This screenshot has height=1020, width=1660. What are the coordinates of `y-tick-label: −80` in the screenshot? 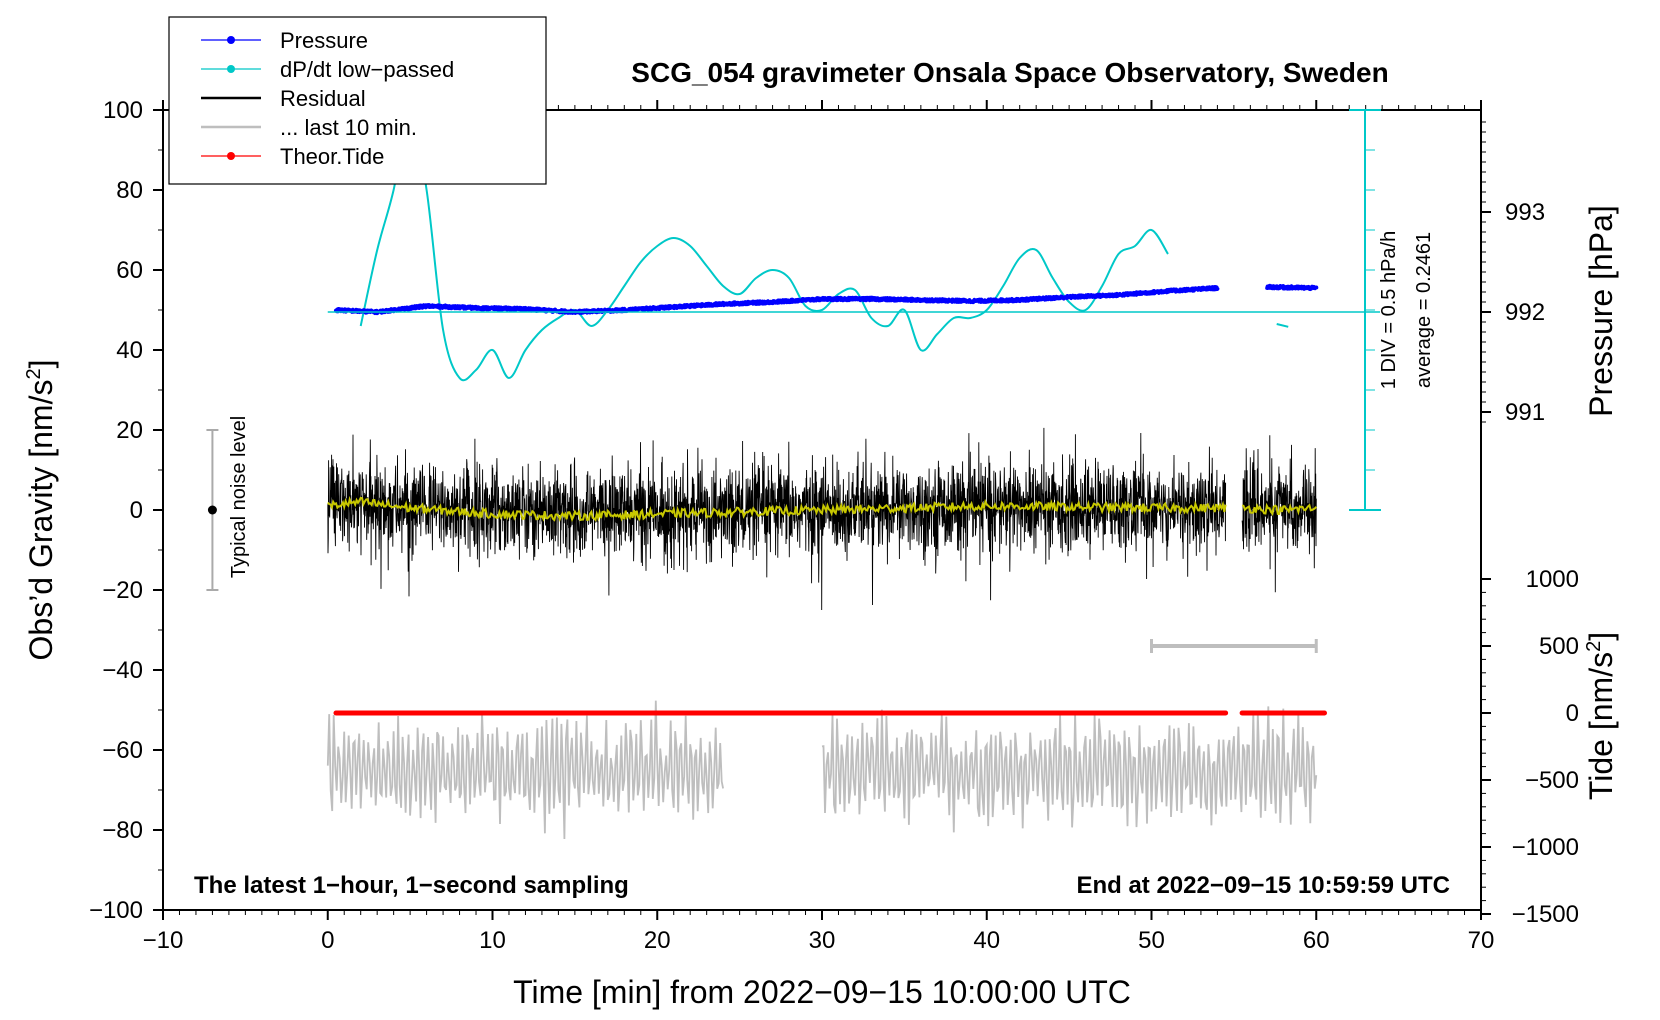 It's located at (122, 830).